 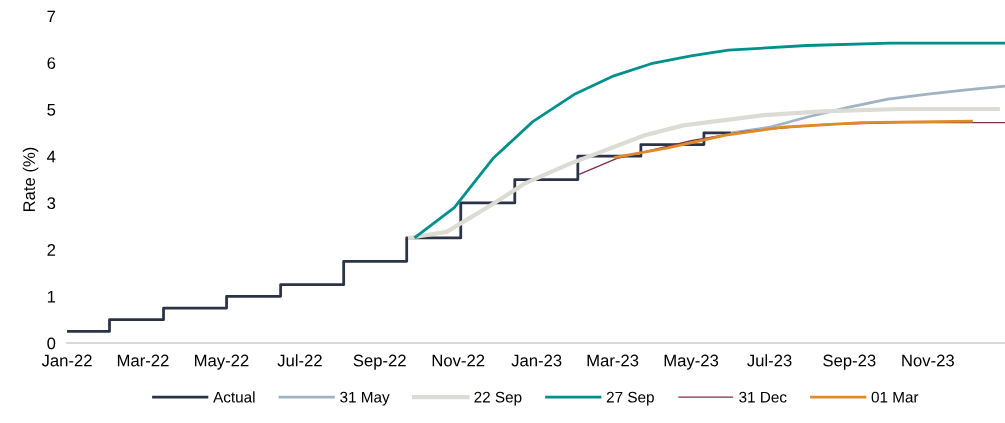 I want to click on x-tick-label: Jan-23, so click(x=536, y=360).